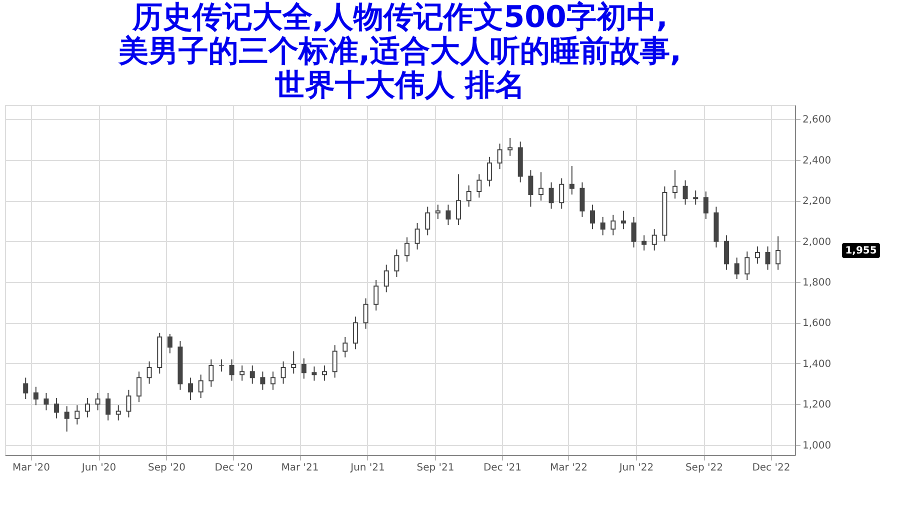  Describe the element at coordinates (400, 51) in the screenshot. I see `chart-title: 历史传记大全,人物传记作文500字初中,美男子的三个标准,适合大人听的睡前故事,世界十大伟人 排名` at that location.